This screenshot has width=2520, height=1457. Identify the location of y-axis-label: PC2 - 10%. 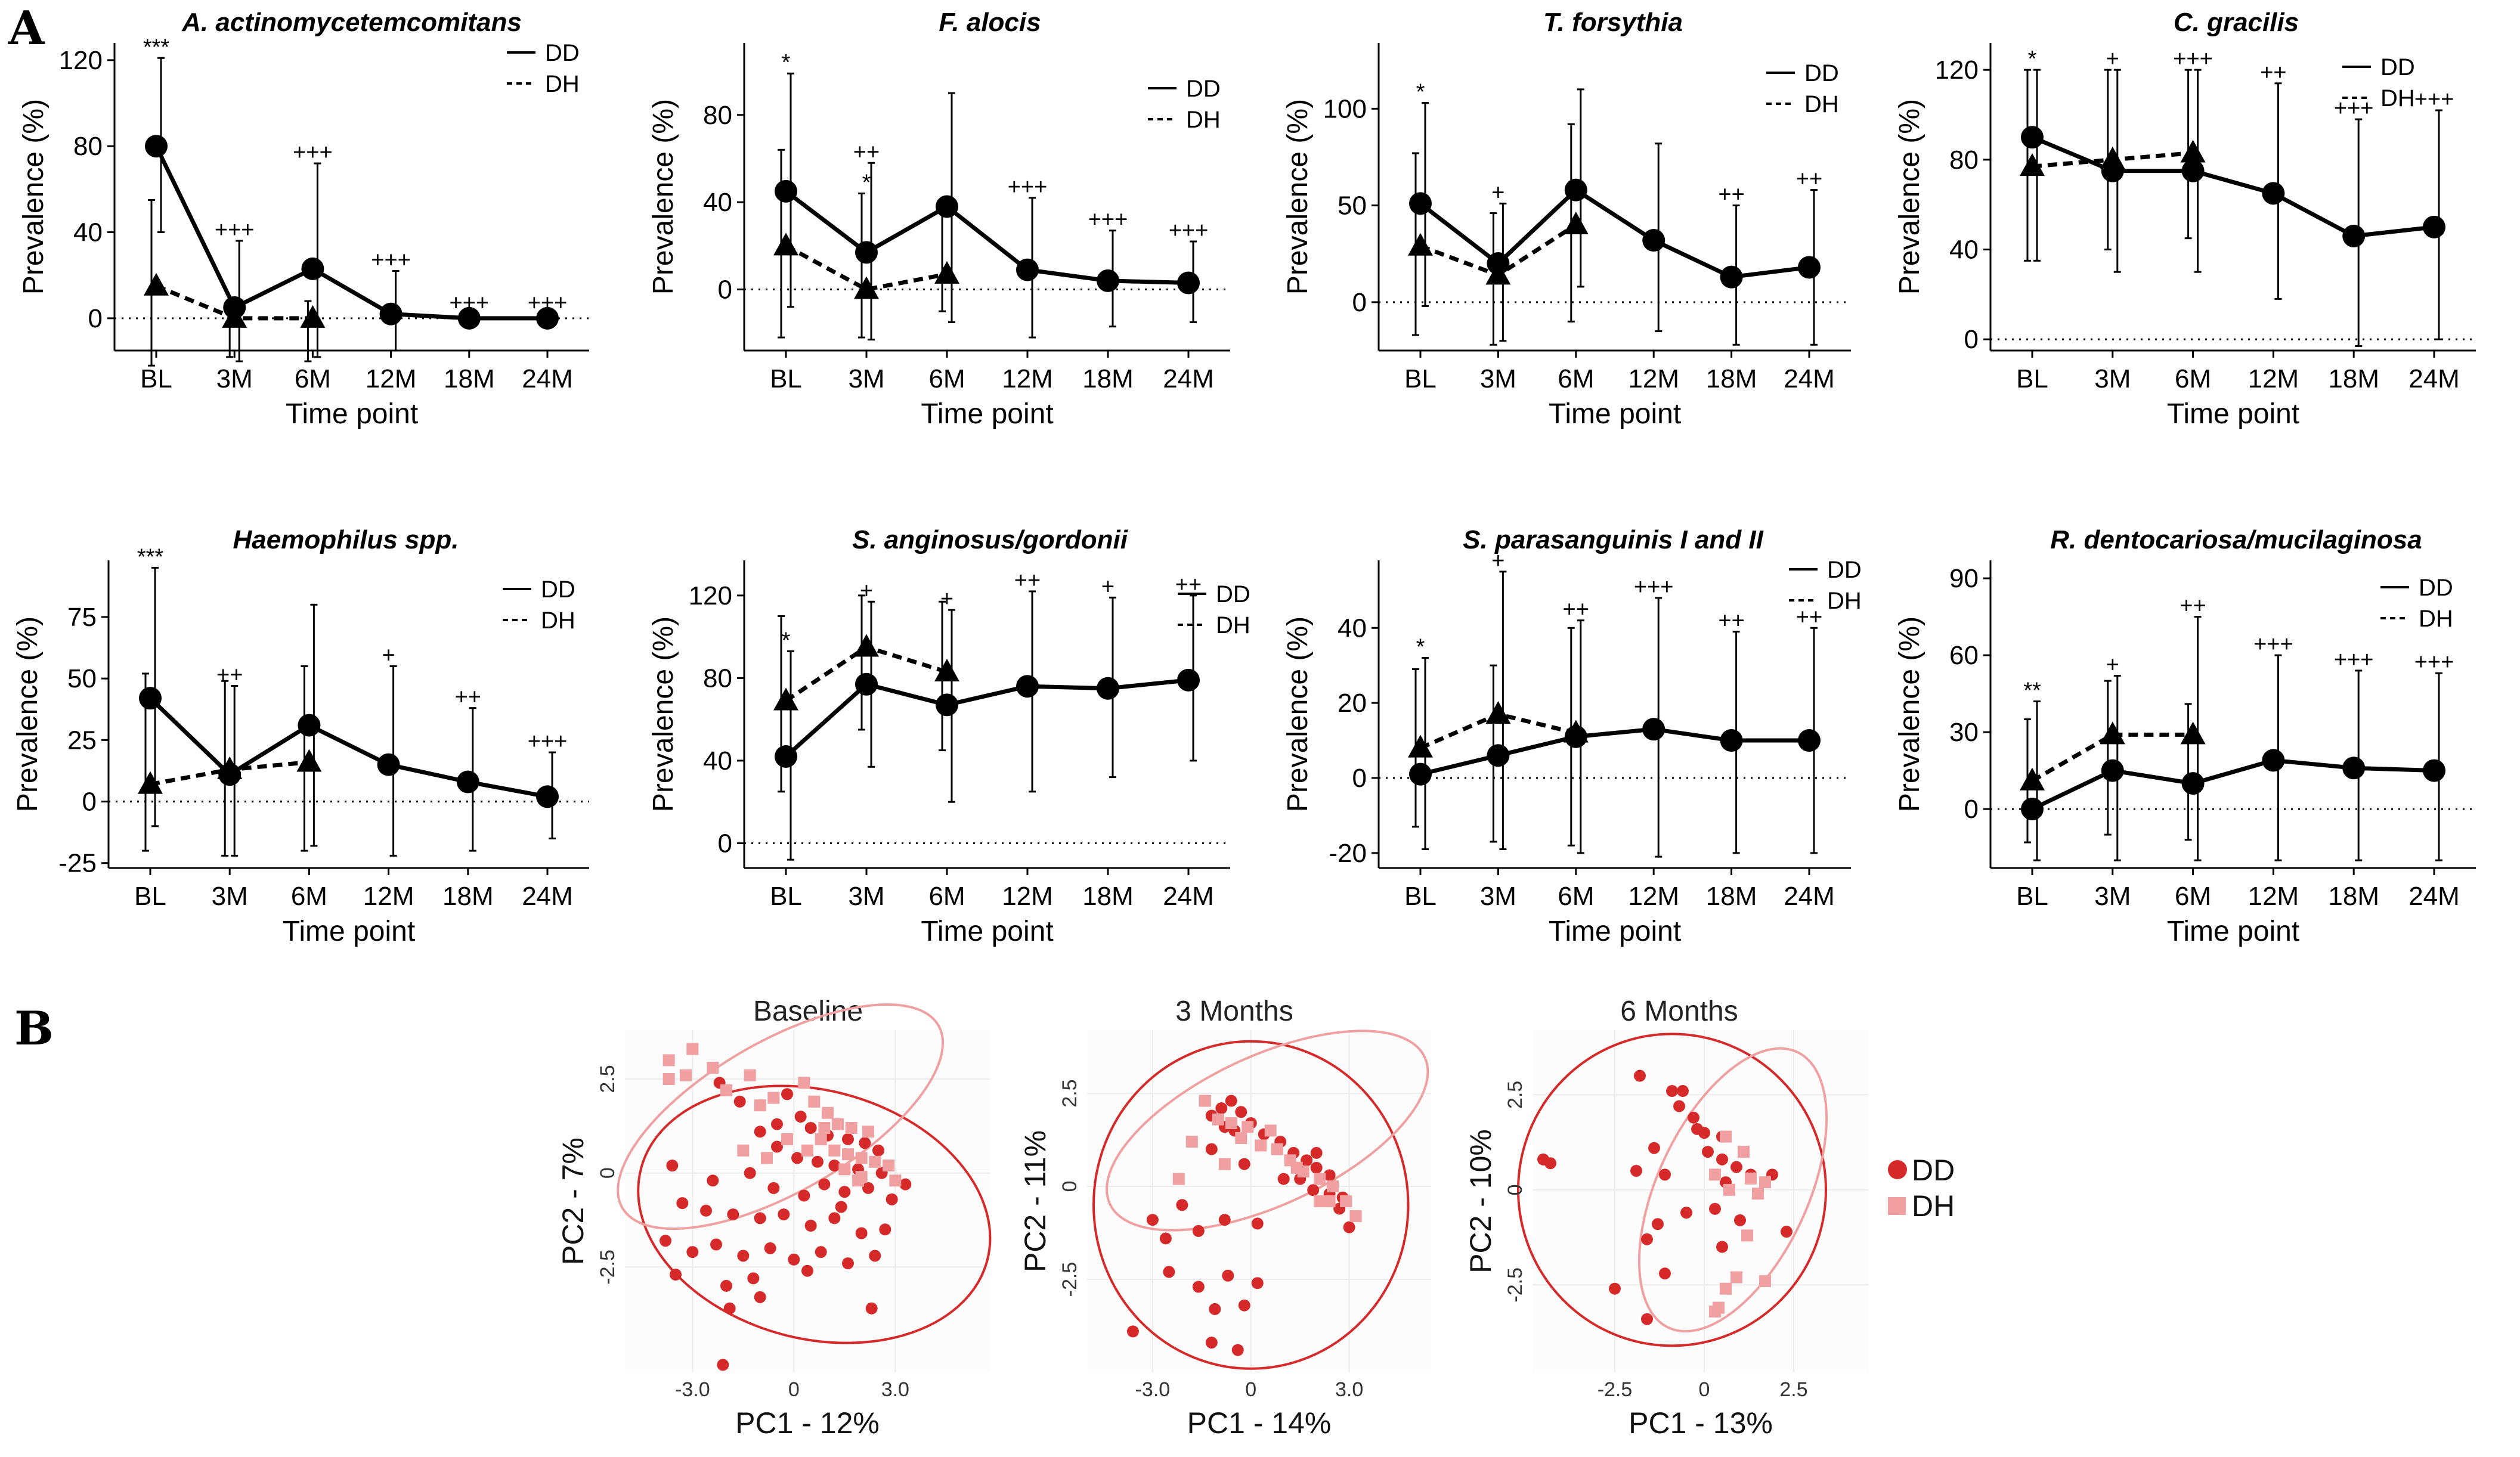
(1480, 1201).